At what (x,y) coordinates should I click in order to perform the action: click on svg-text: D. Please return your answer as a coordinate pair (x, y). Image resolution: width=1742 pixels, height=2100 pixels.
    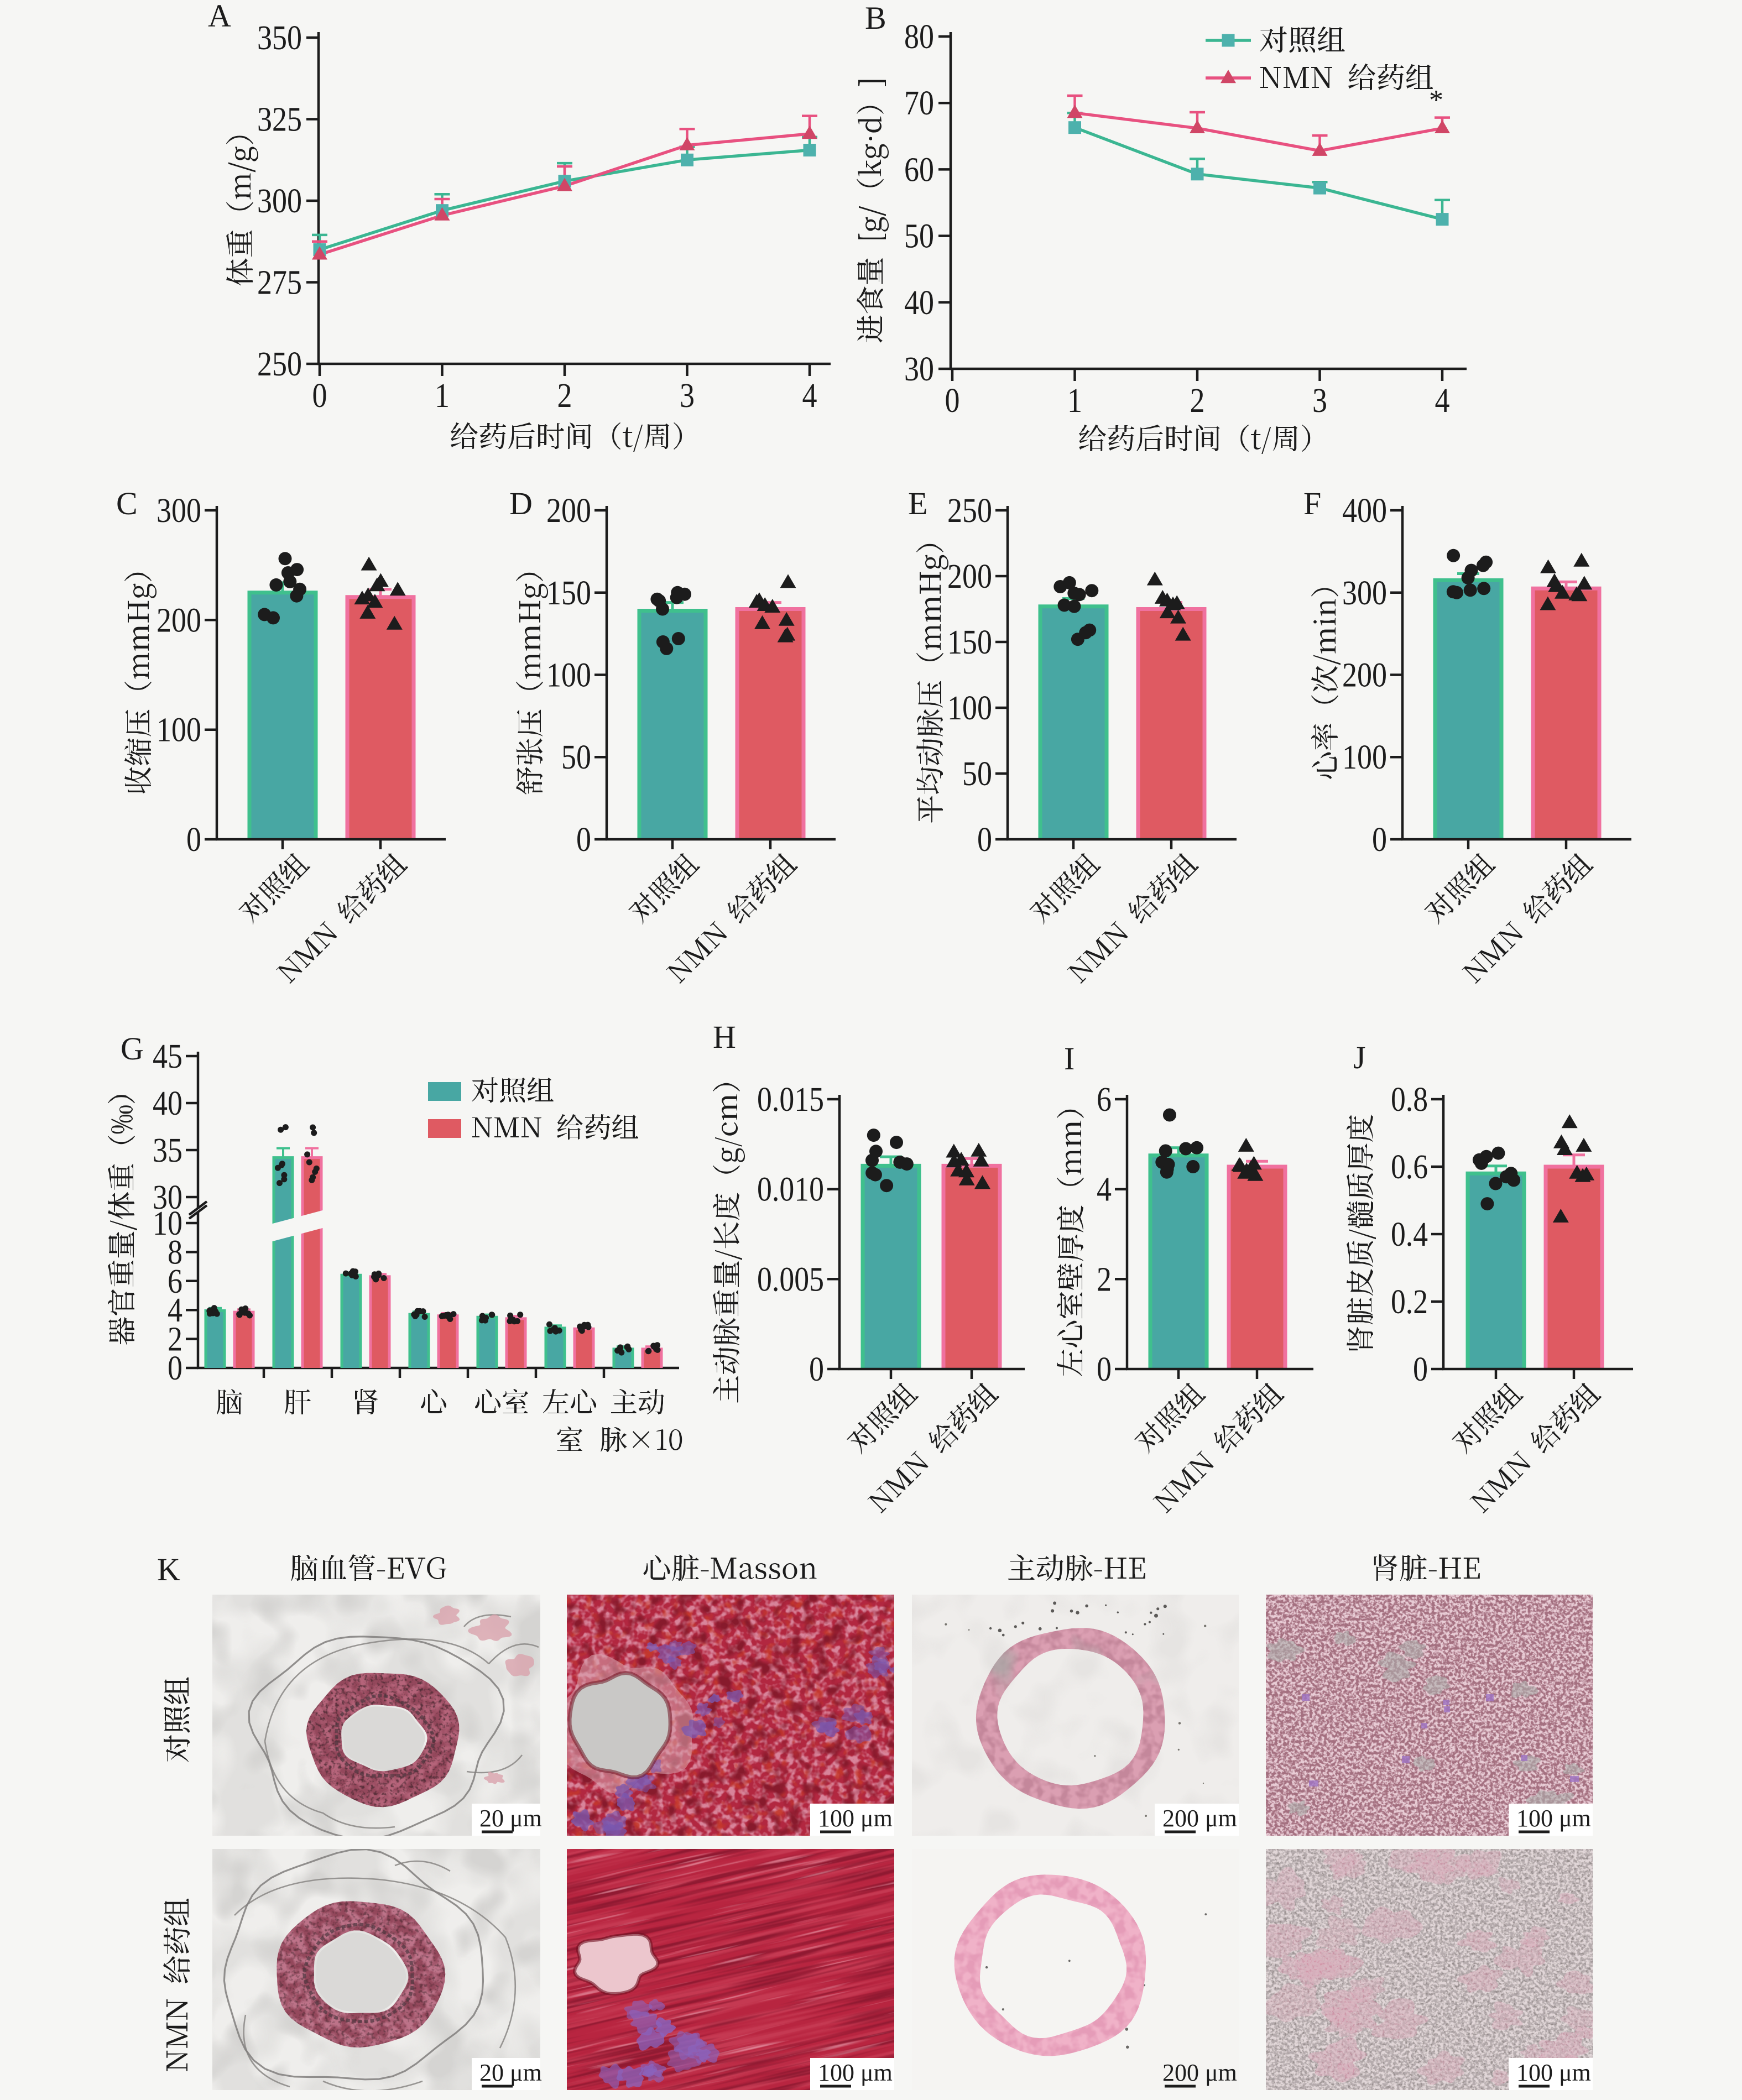
    Looking at the image, I should click on (521, 503).